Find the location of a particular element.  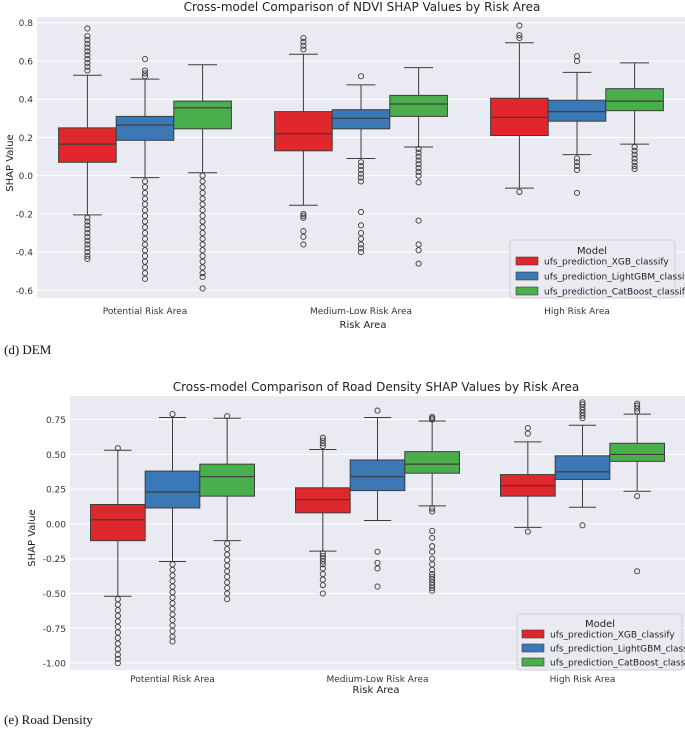

y-tick-label: -0.6 is located at coordinates (24, 292).